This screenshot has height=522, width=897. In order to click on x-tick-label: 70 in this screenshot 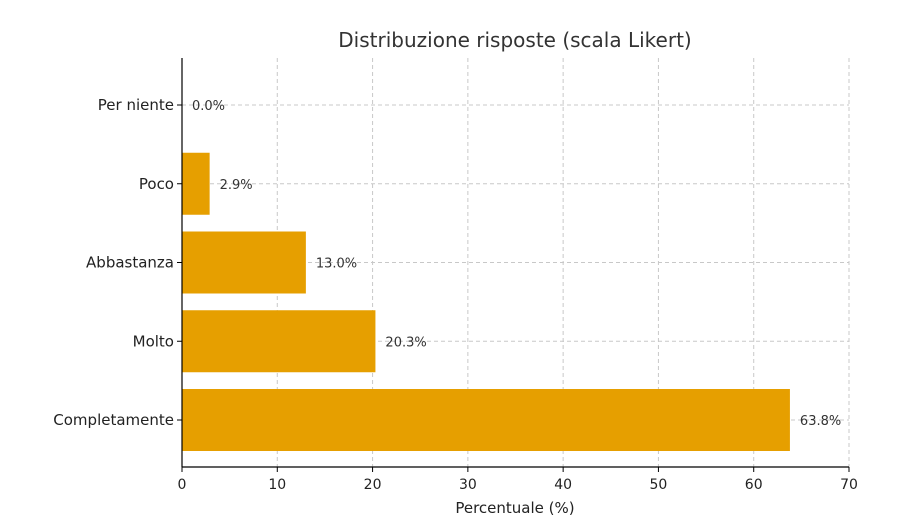, I will do `click(849, 485)`.